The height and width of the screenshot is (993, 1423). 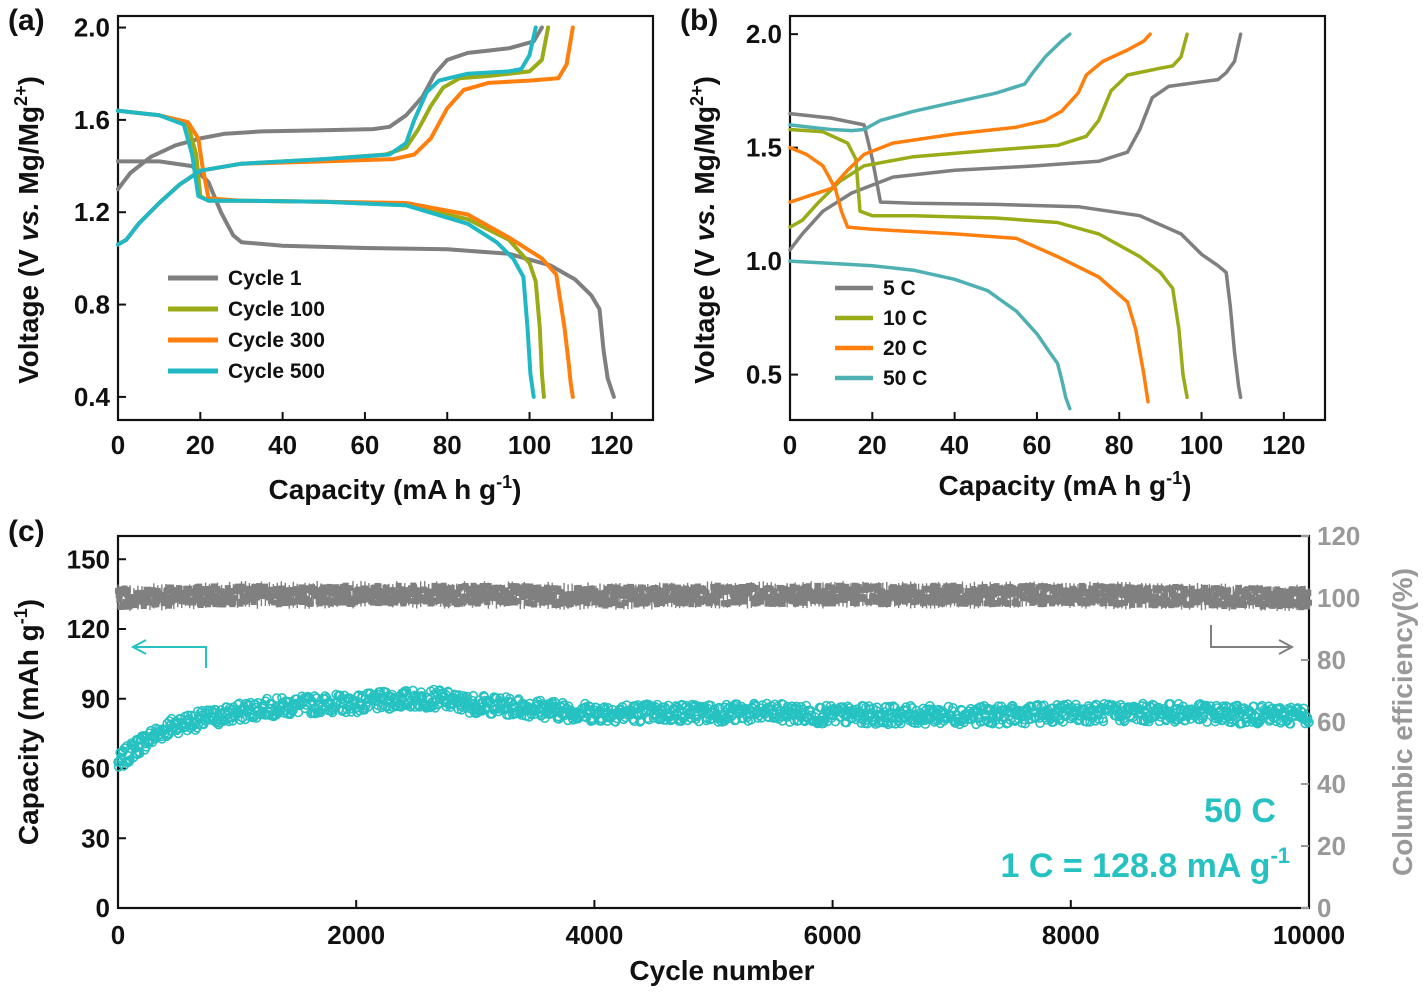 What do you see at coordinates (265, 278) in the screenshot?
I see `legend-label: Cycle 1` at bounding box center [265, 278].